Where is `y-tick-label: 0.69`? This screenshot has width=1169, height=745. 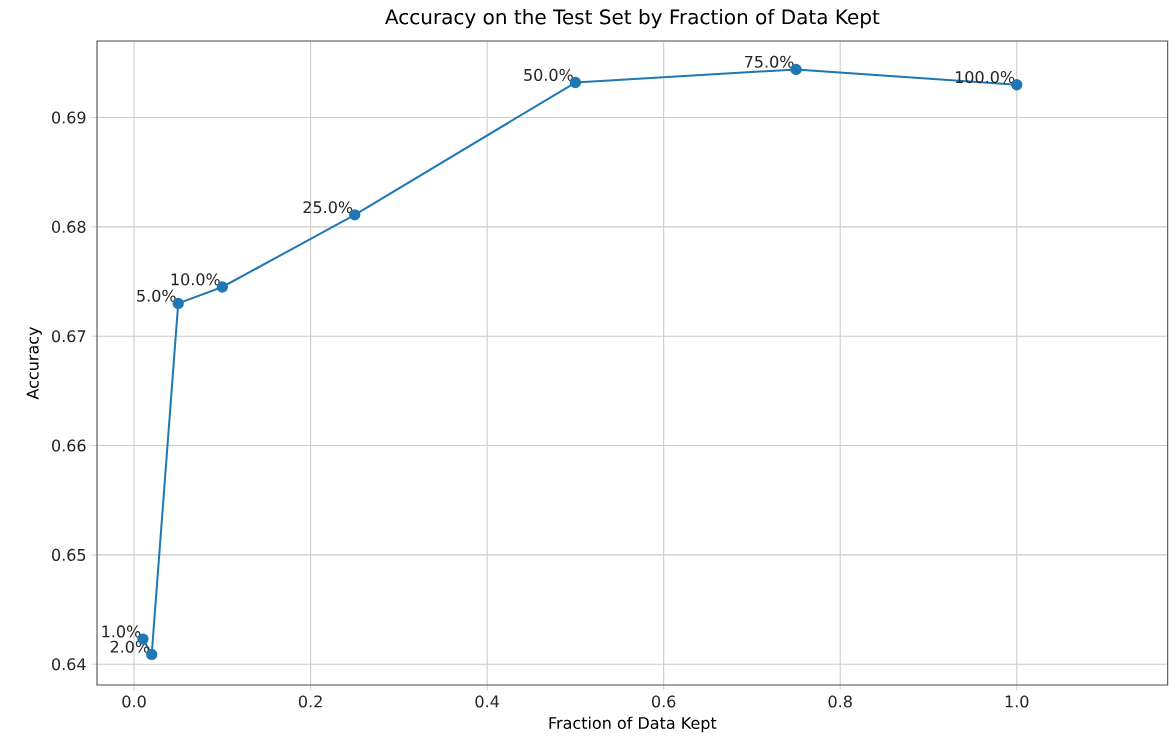
y-tick-label: 0.69 is located at coordinates (69, 117).